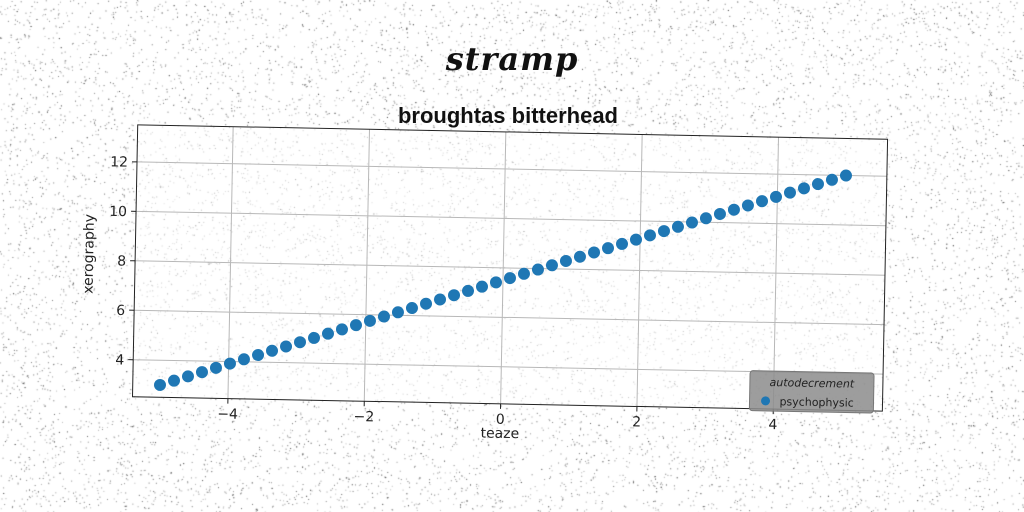 The width and height of the screenshot is (1024, 512). Describe the element at coordinates (772, 425) in the screenshot. I see `x-tick-label: 4` at that location.